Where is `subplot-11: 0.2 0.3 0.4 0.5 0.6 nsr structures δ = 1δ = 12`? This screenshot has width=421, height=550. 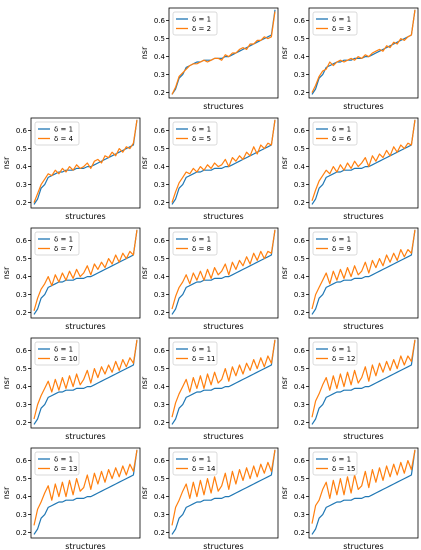 subplot-11: 0.2 0.3 0.4 0.5 0.6 nsr structures δ = 1δ = 12 is located at coordinates (349, 389).